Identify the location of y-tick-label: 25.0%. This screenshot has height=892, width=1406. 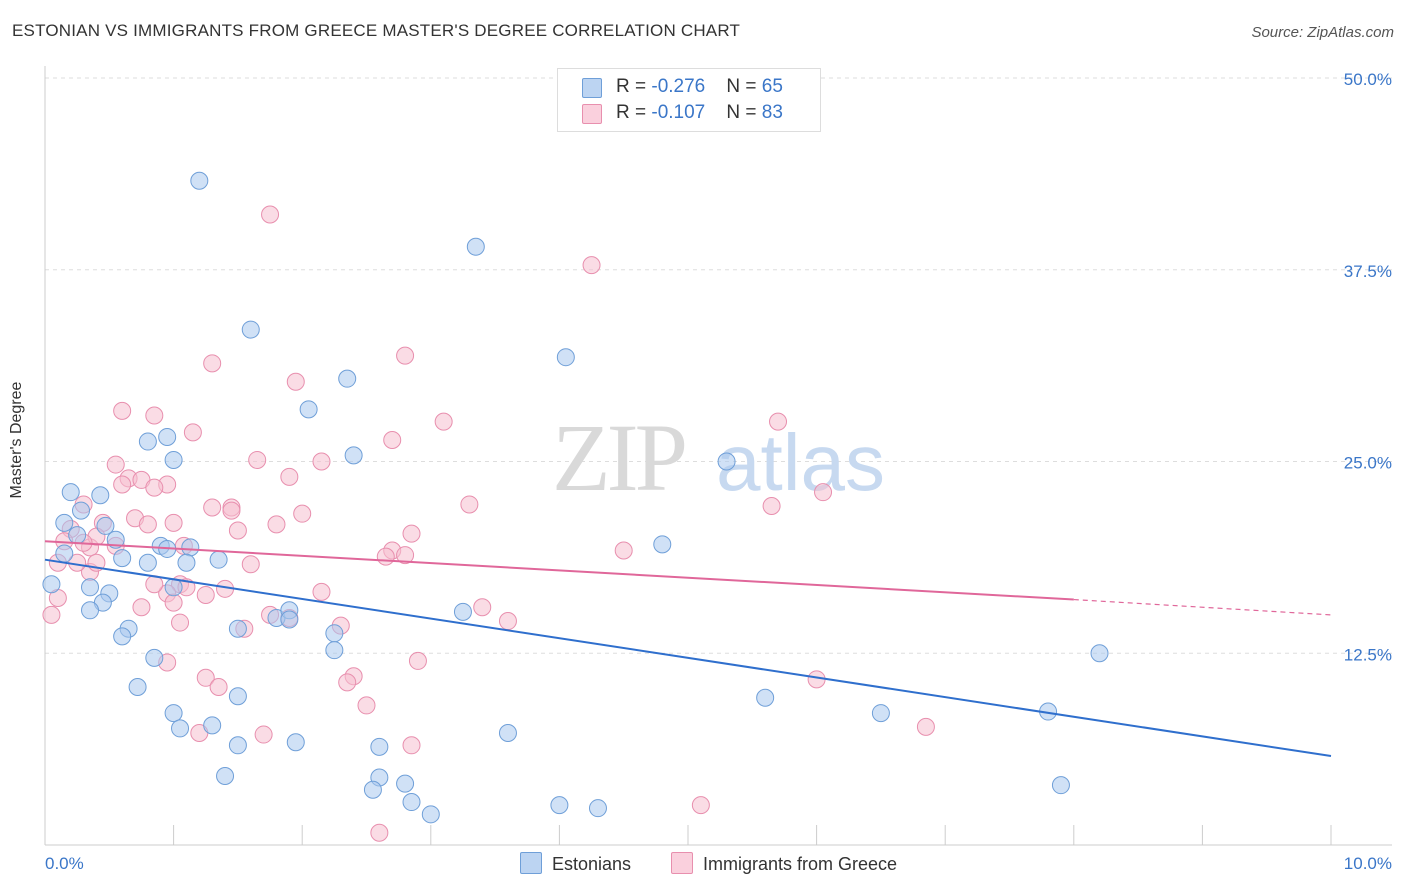
(1368, 463).